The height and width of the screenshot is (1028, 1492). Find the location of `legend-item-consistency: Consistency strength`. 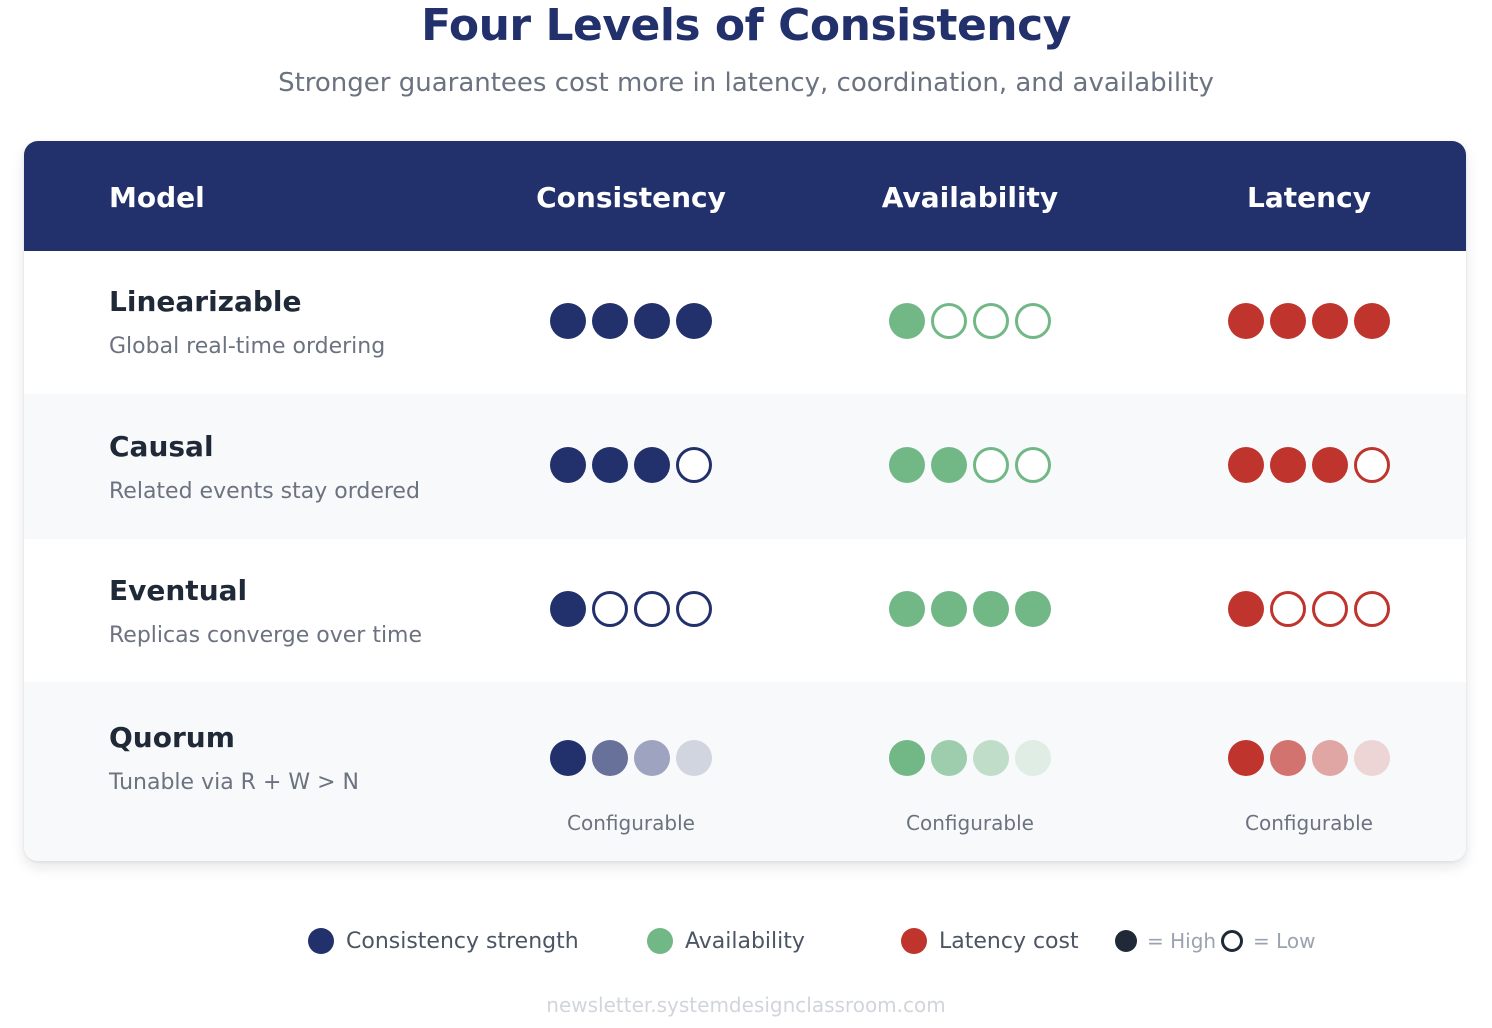

legend-item-consistency: Consistency strength is located at coordinates (443, 941).